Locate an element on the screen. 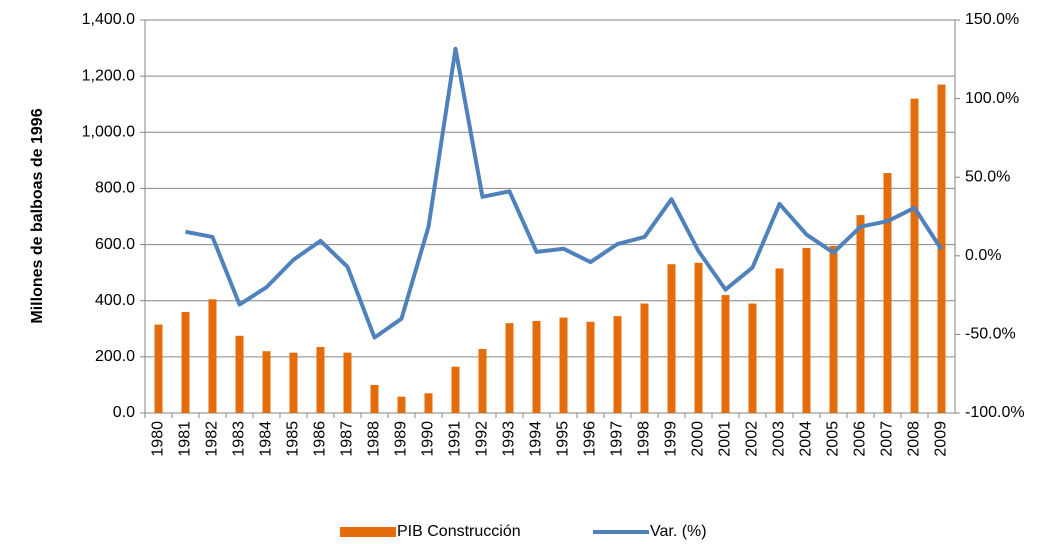 Image resolution: width=1059 pixels, height=544 pixels. x-tick-label: 1993 is located at coordinates (509, 439).